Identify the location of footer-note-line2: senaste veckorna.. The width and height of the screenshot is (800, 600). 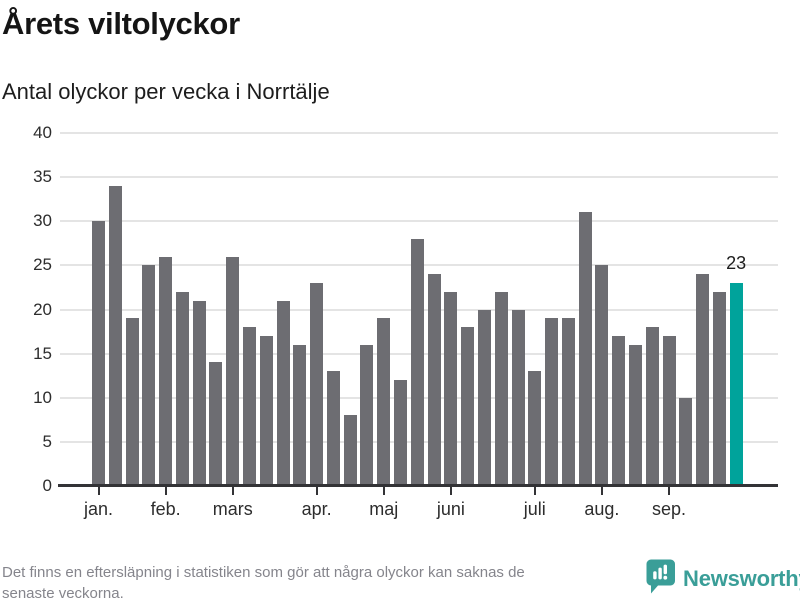
(63, 592).